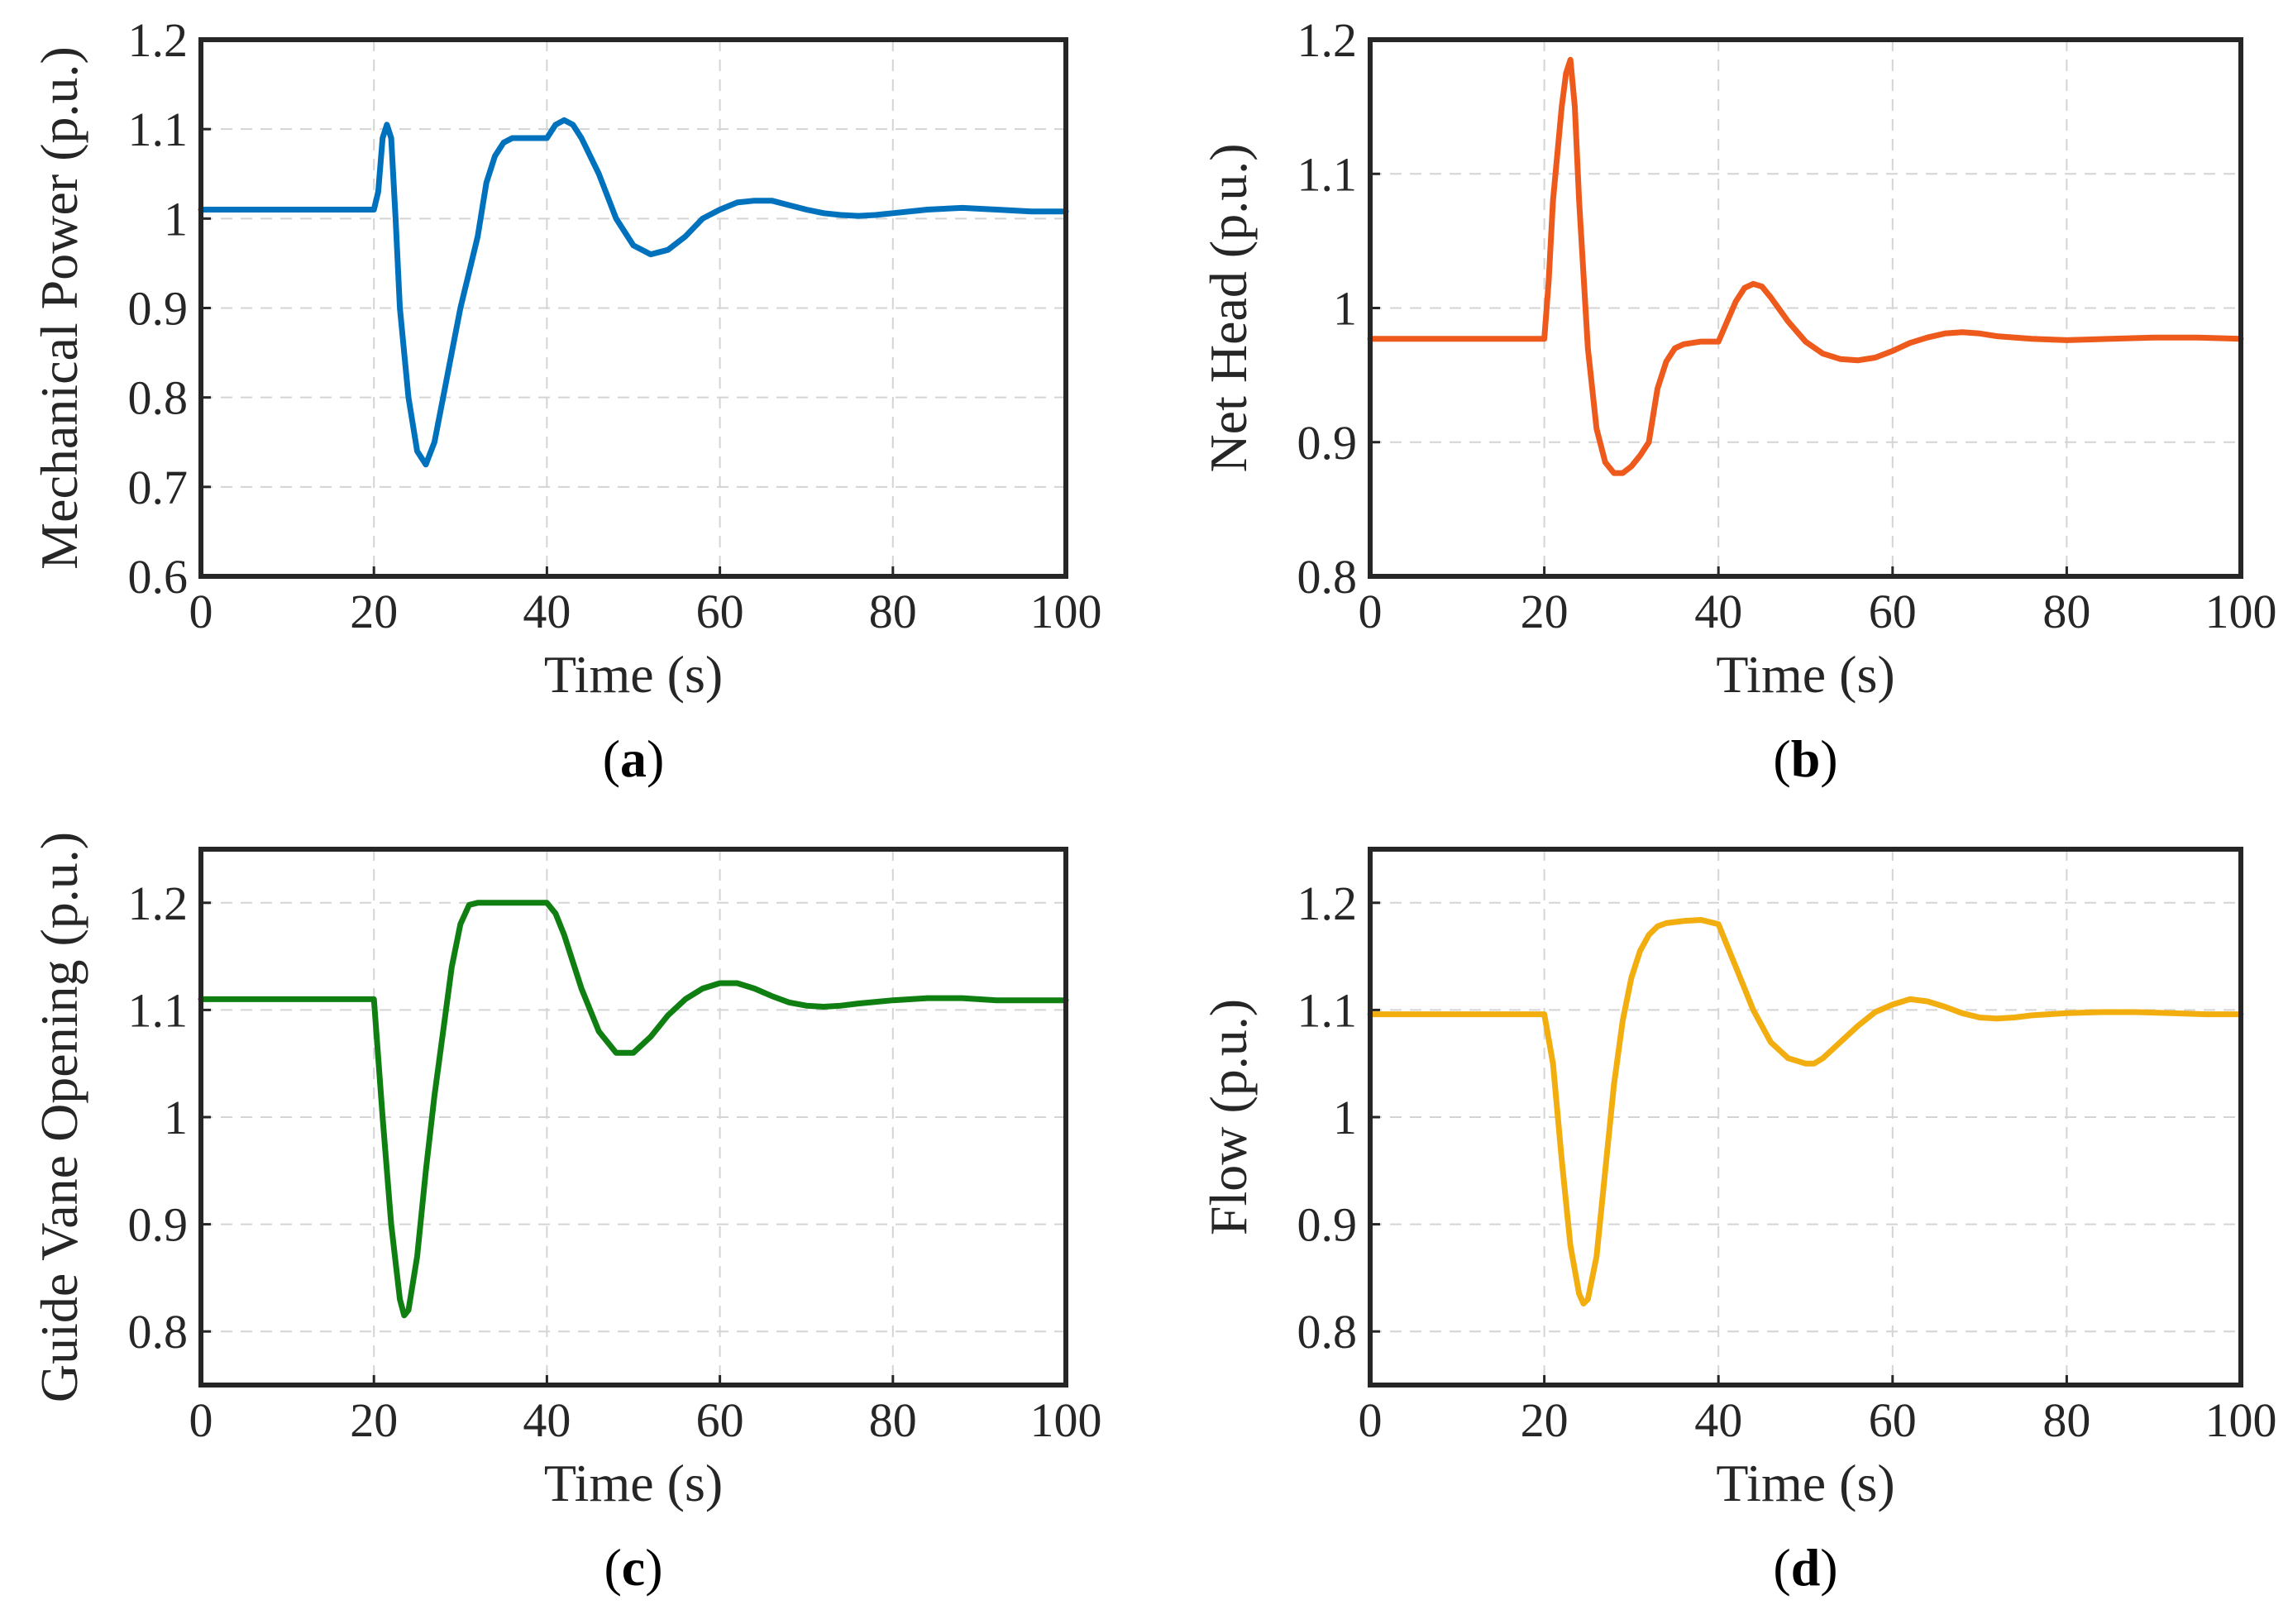 This screenshot has width=2288, height=1624. I want to click on series-d, so click(1805, 1111).